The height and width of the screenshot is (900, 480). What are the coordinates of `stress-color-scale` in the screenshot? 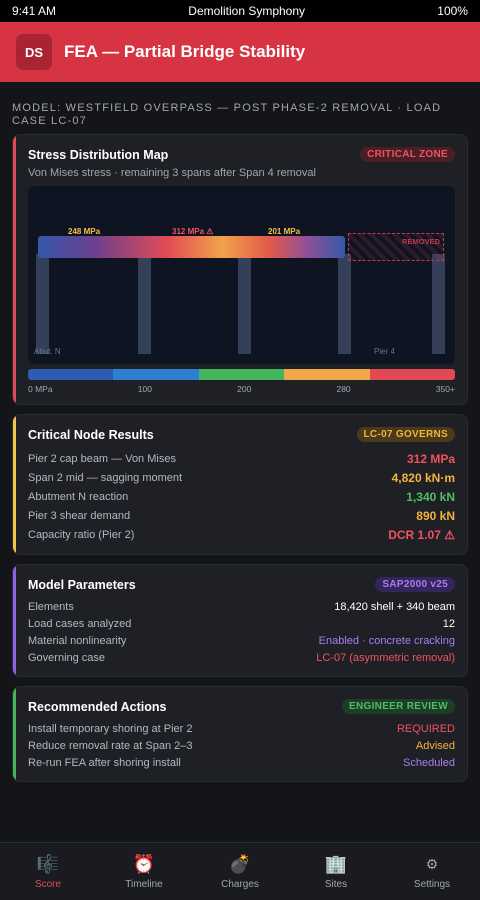 It's located at (241, 374).